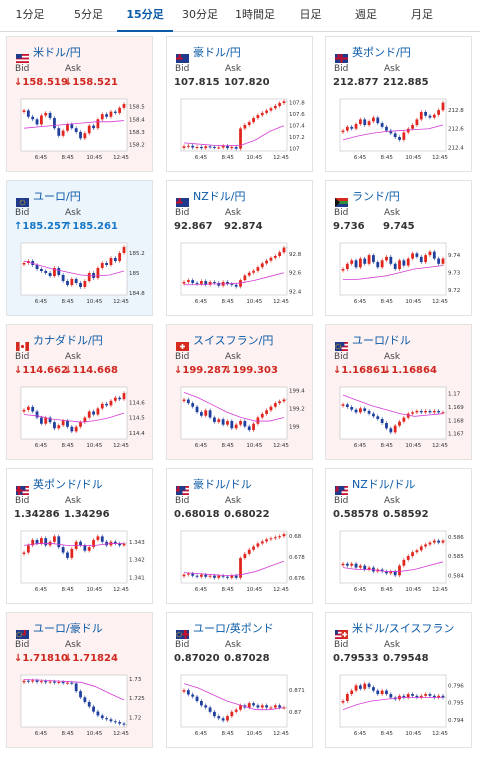  What do you see at coordinates (255, 14) in the screenshot?
I see `tab-4: 1時間足` at bounding box center [255, 14].